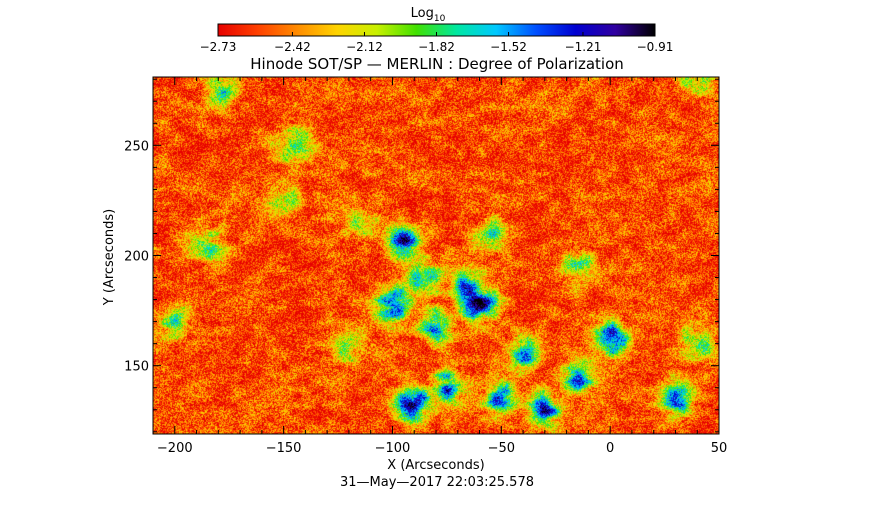 The width and height of the screenshot is (873, 512). What do you see at coordinates (436, 47) in the screenshot?
I see `colorbar-tick-label: −1.82` at bounding box center [436, 47].